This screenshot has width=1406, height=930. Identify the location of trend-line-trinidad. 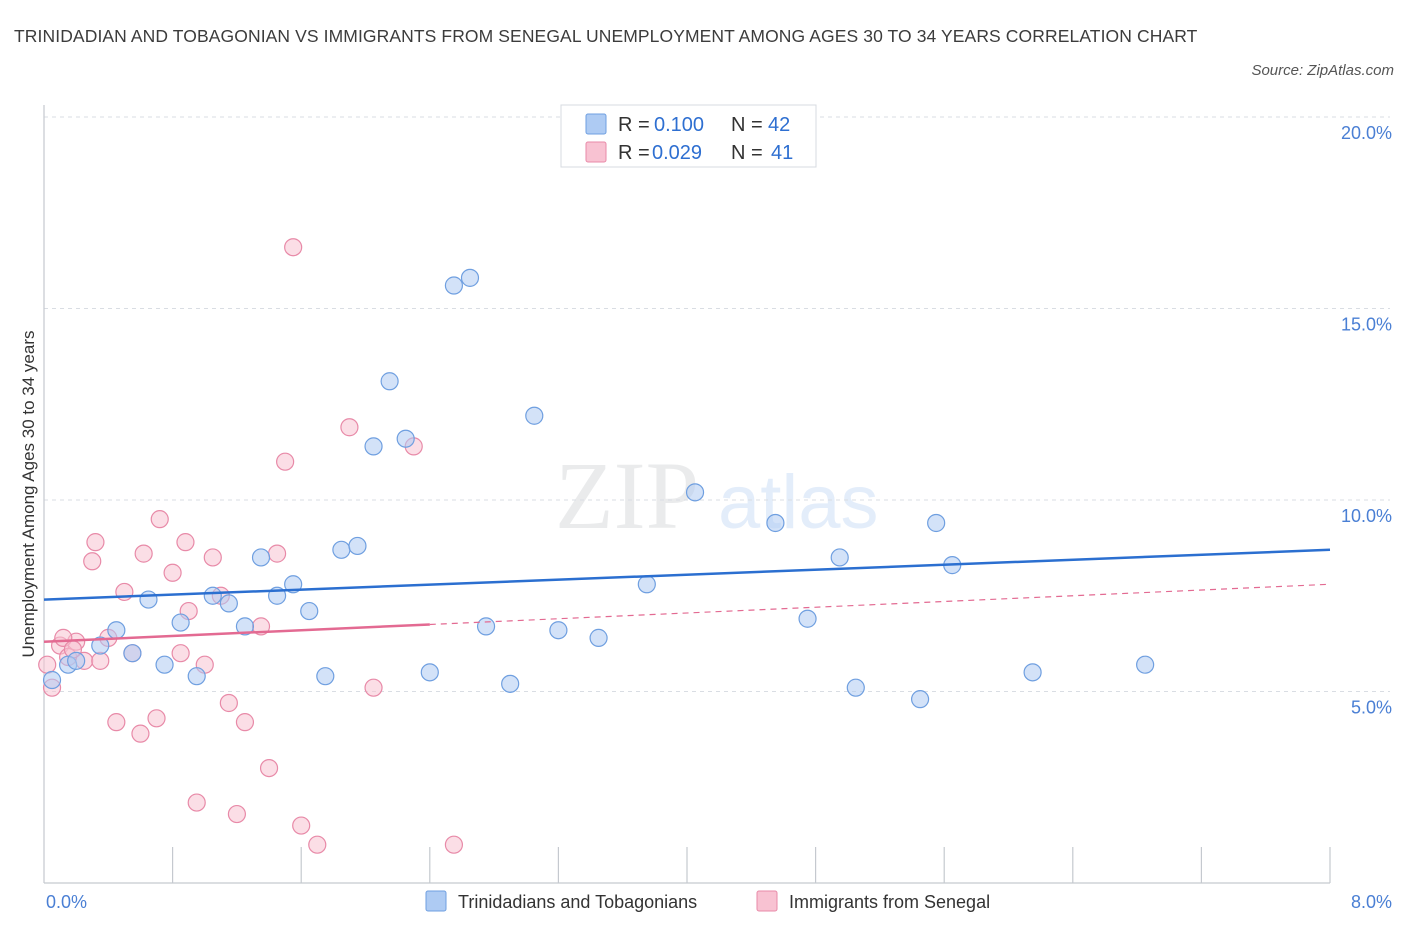
(687, 574).